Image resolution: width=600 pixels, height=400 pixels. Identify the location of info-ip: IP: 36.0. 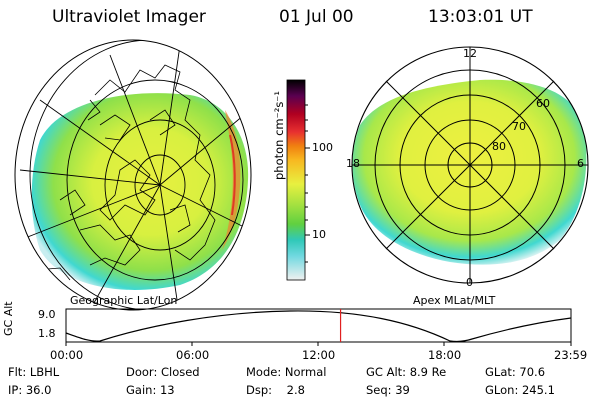
(30, 390).